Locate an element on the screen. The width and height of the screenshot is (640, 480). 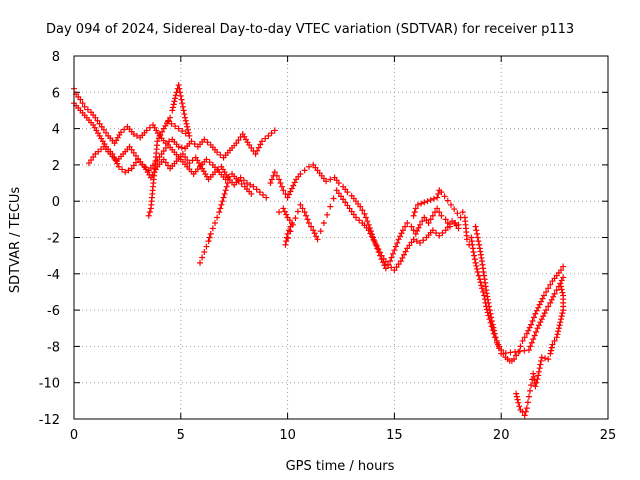
y-tick-label: -4 is located at coordinates (53, 275).